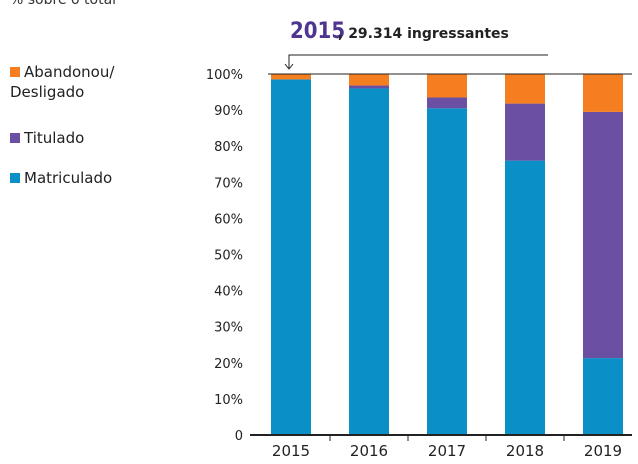 The width and height of the screenshot is (638, 464). Describe the element at coordinates (63, 4) in the screenshot. I see `subtitle: % sobre o total` at that location.